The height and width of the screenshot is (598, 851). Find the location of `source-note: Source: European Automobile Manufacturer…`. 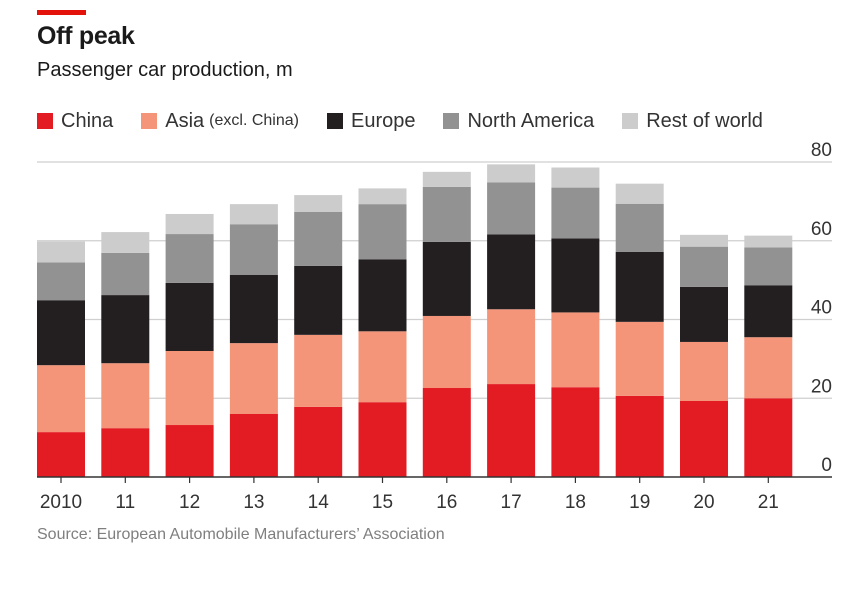

source-note: Source: European Automobile Manufacturer… is located at coordinates (241, 534).